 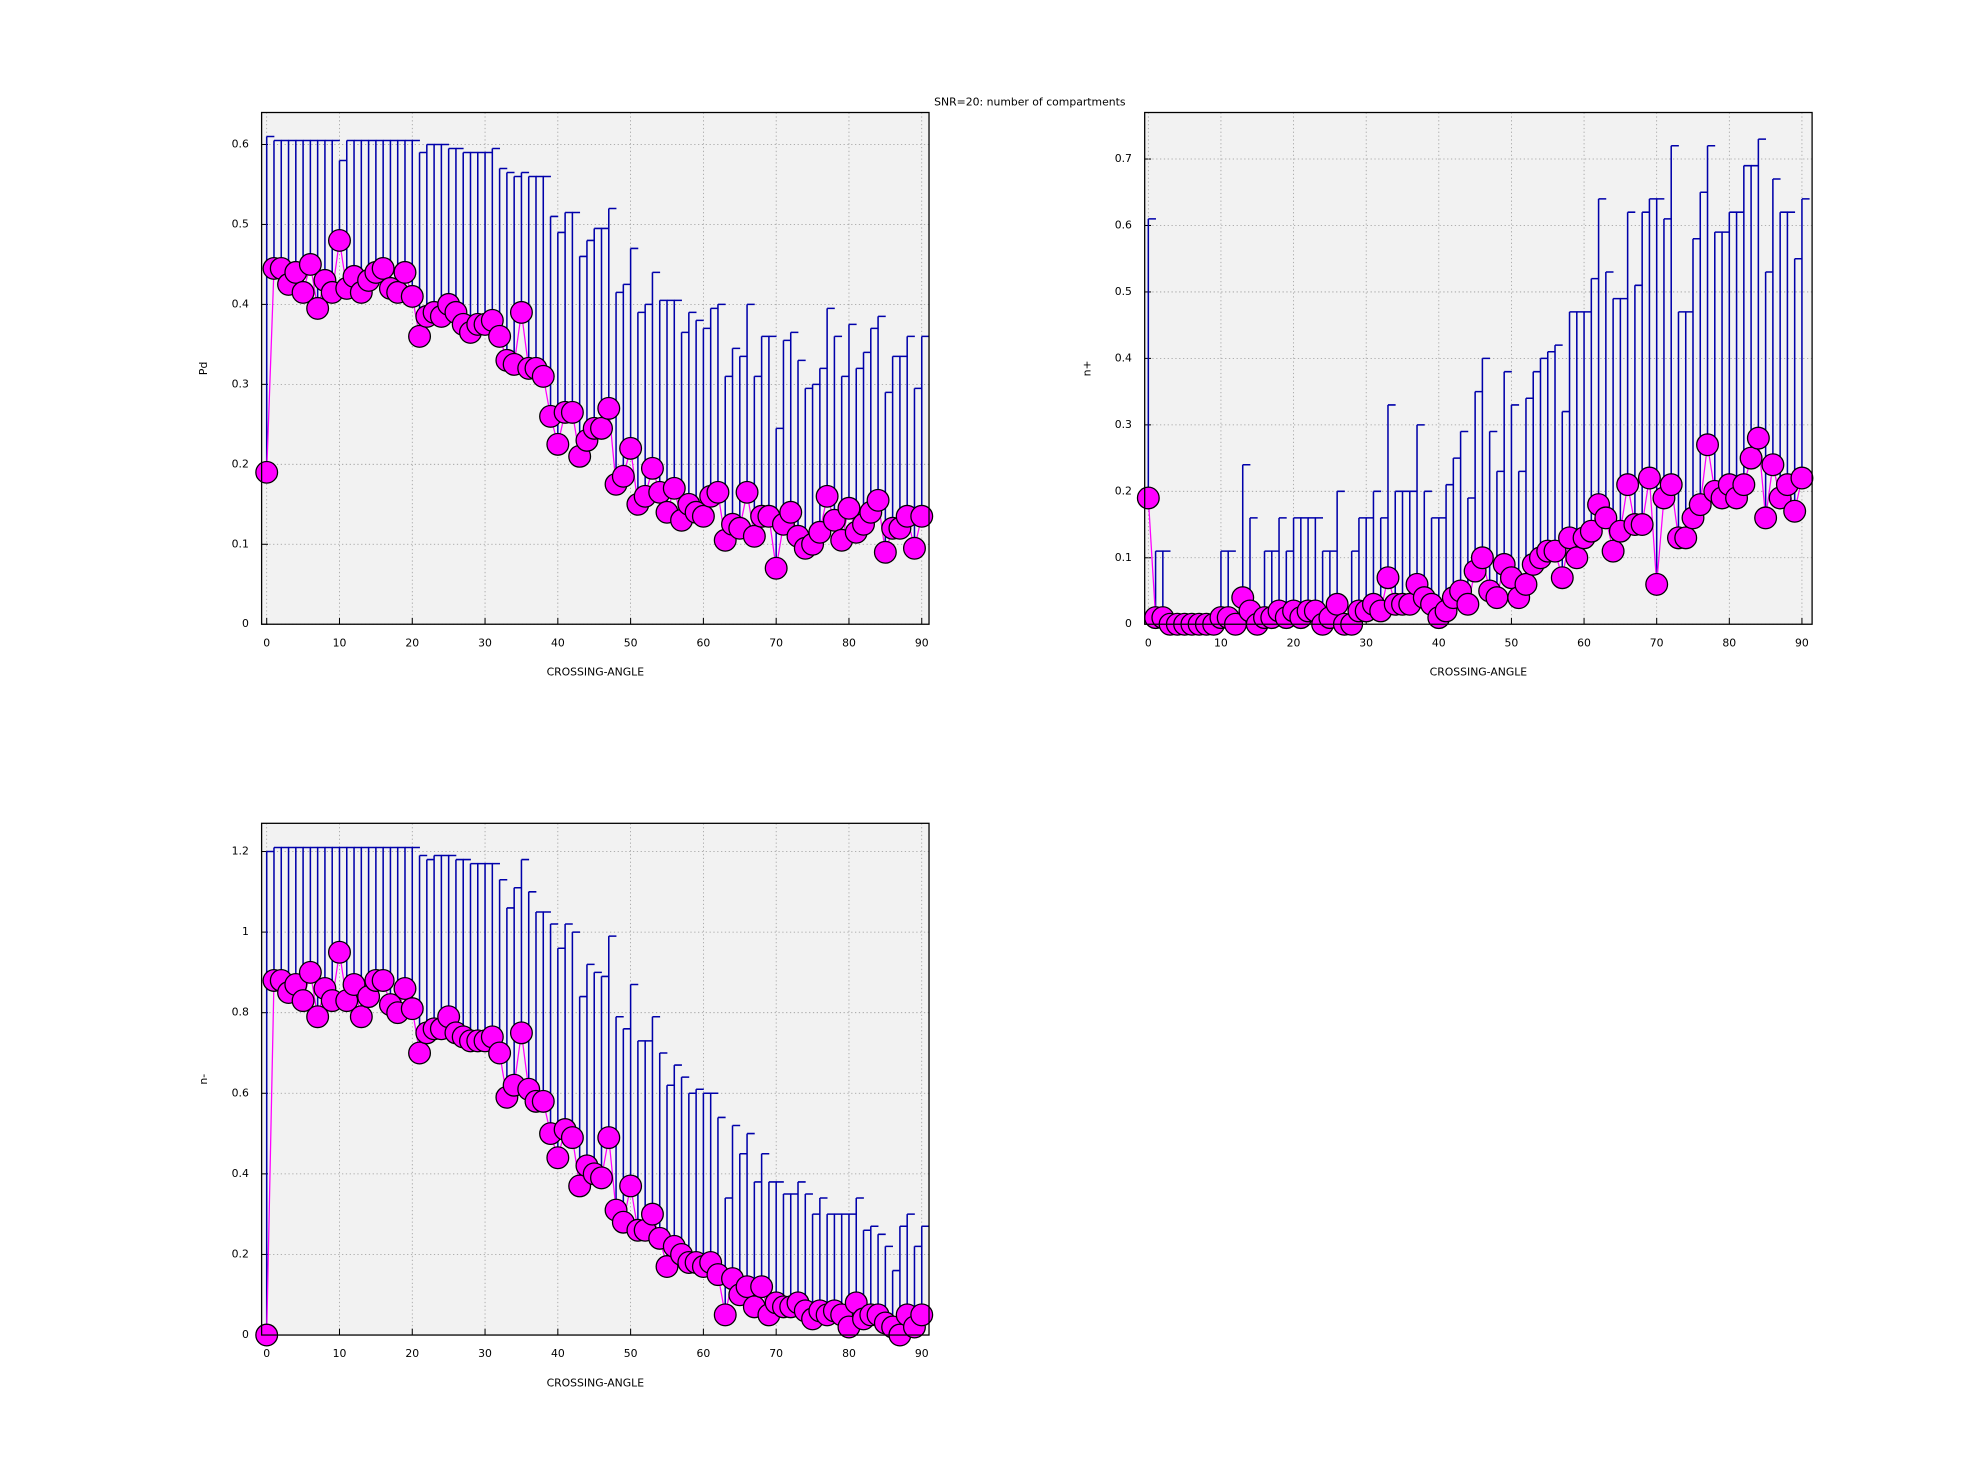 I want to click on y-tick-label: 0.2, so click(x=1123, y=490).